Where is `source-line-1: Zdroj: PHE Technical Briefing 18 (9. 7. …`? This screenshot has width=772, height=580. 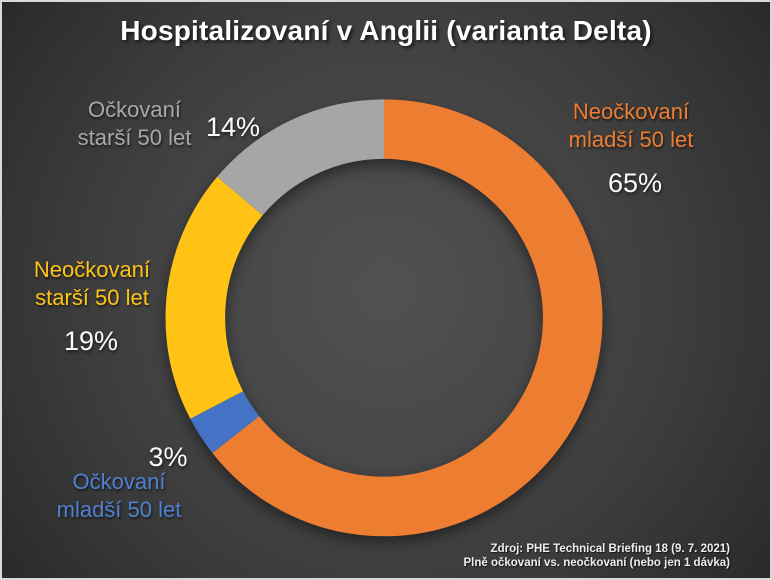
source-line-1: Zdroj: PHE Technical Briefing 18 (9. 7. … is located at coordinates (610, 549).